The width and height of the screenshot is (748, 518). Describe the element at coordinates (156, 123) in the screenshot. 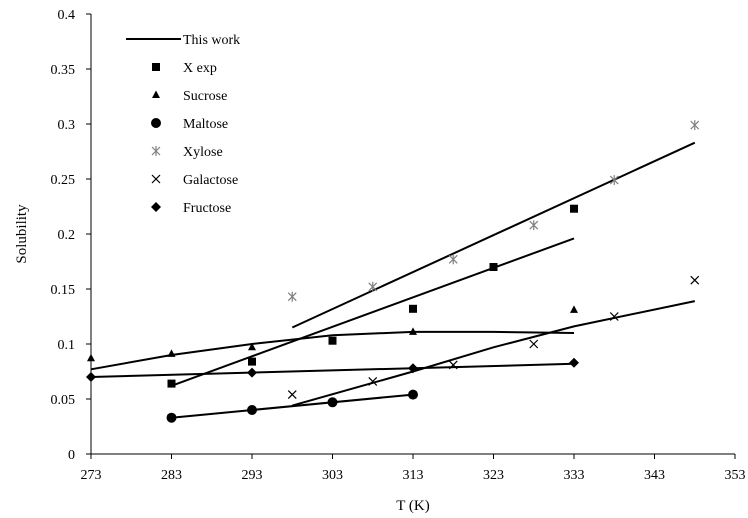

I see `legend-symbol-maltose` at that location.